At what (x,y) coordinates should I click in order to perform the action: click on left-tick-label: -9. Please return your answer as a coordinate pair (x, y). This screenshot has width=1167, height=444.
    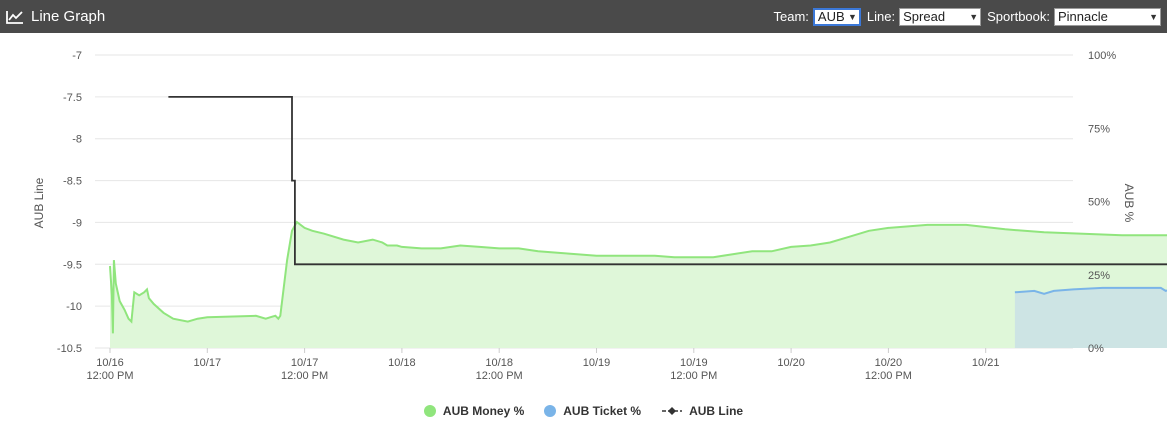
    Looking at the image, I should click on (77, 223).